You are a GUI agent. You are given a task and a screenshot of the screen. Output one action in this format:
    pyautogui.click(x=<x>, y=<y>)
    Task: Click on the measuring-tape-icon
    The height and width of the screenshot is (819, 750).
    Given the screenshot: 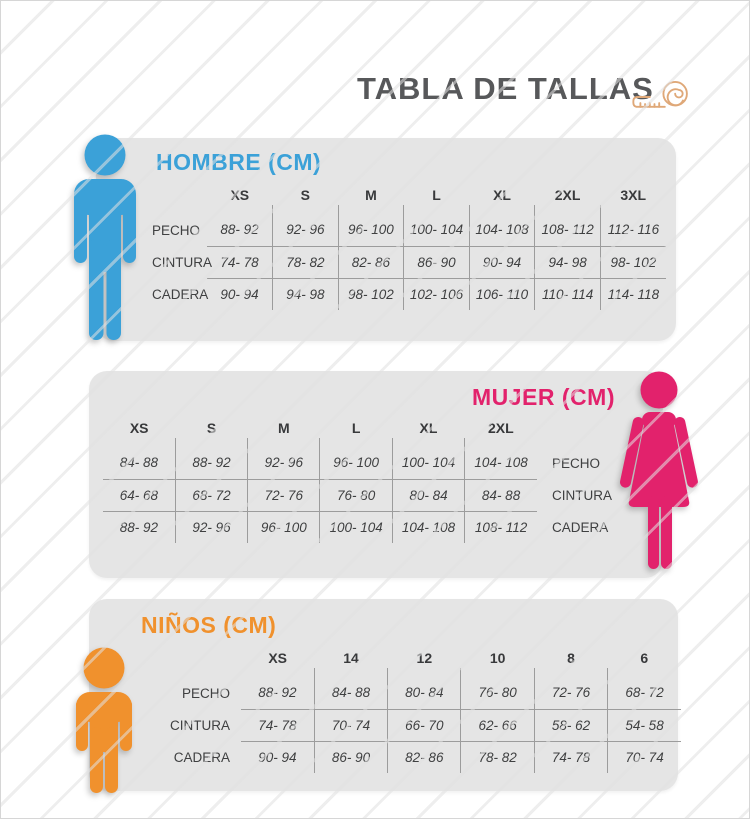 What is the action you would take?
    pyautogui.click(x=660, y=94)
    